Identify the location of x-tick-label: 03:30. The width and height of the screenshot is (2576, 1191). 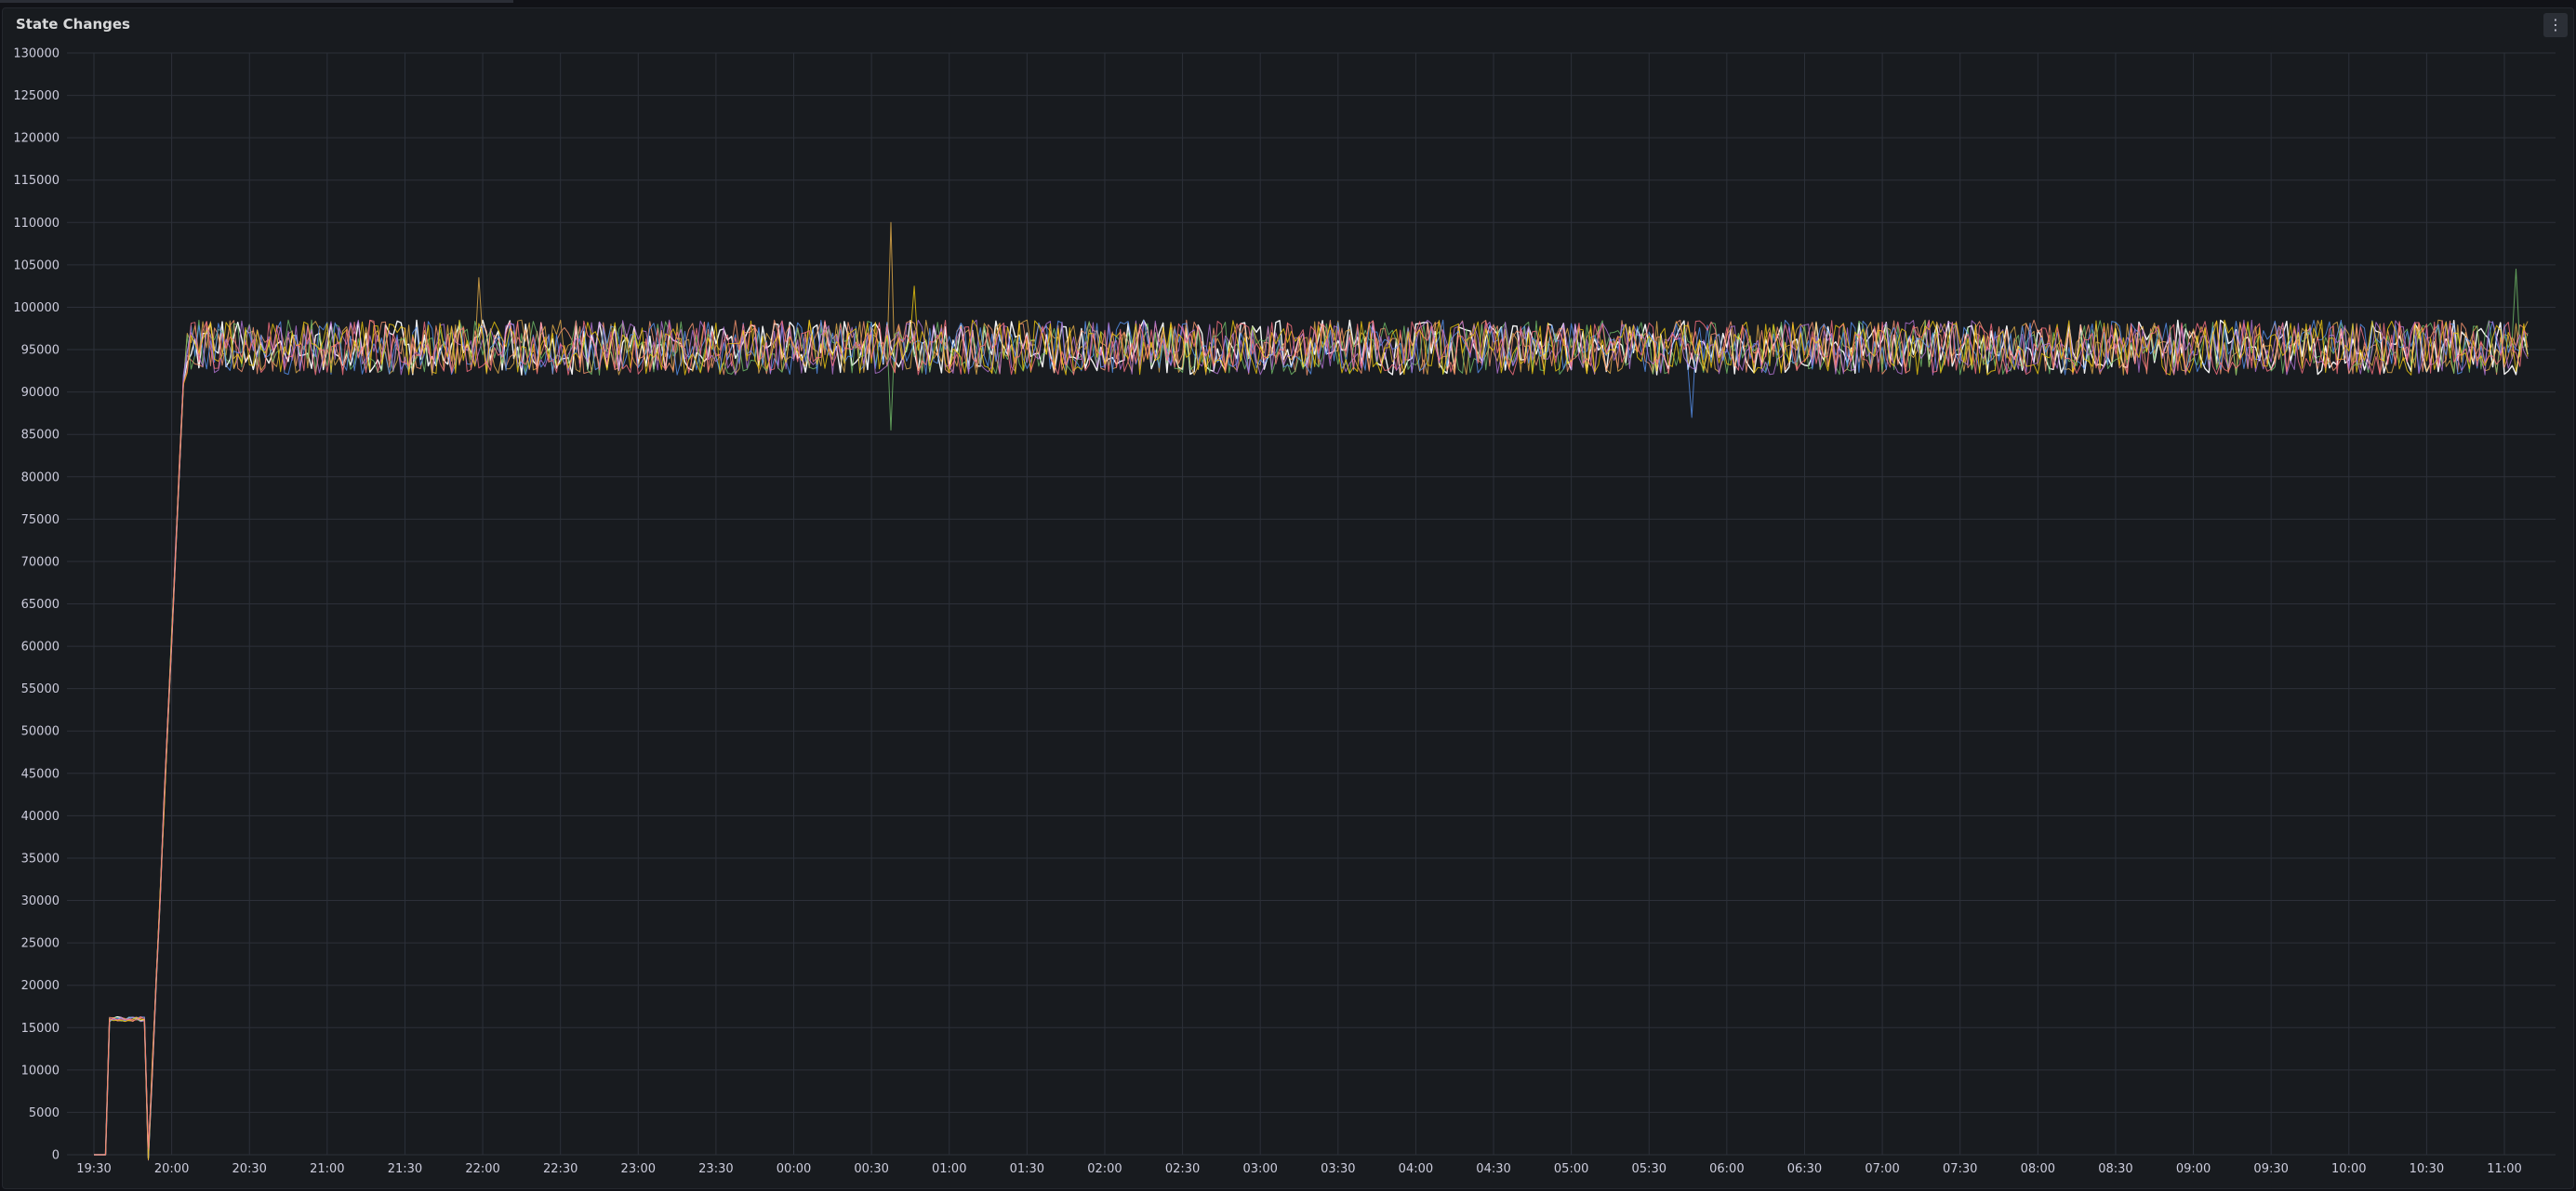
(1338, 1169).